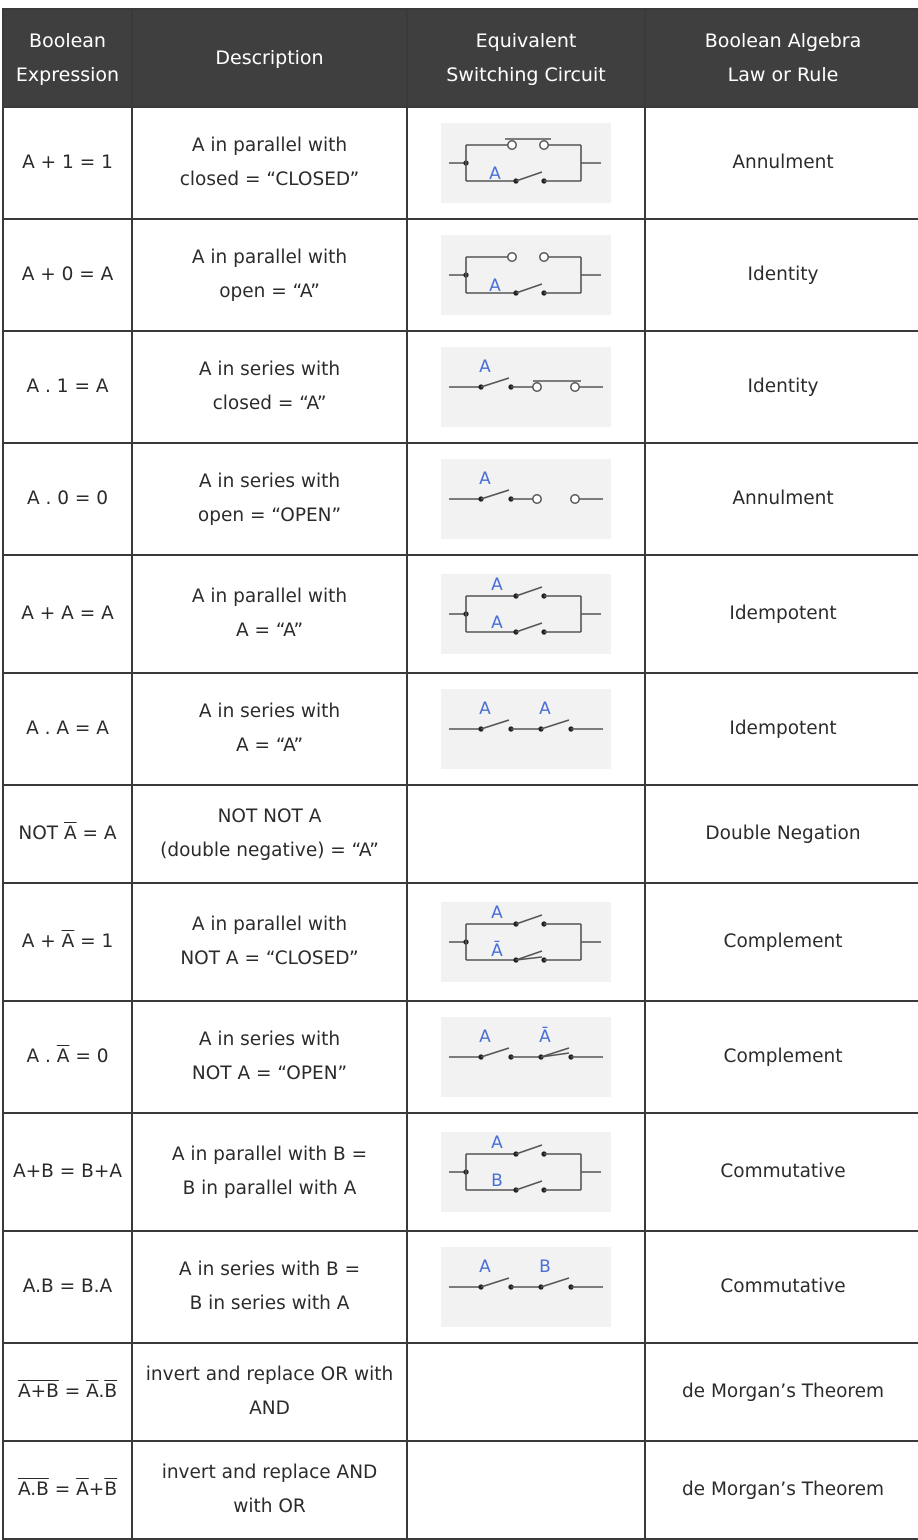 Image resolution: width=918 pixels, height=1540 pixels. What do you see at coordinates (269, 499) in the screenshot?
I see `description: A in series with open = “OPEN”` at bounding box center [269, 499].